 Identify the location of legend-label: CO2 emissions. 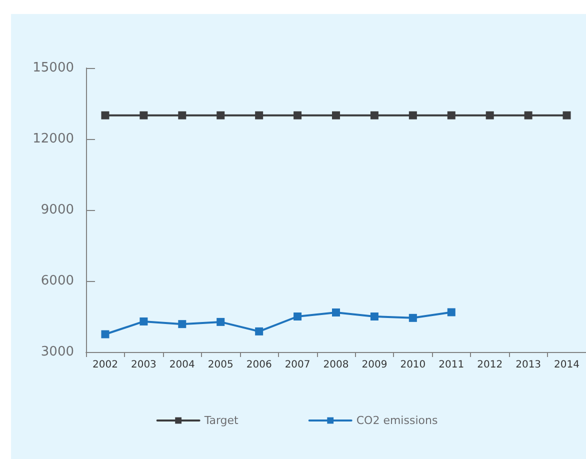
(397, 420).